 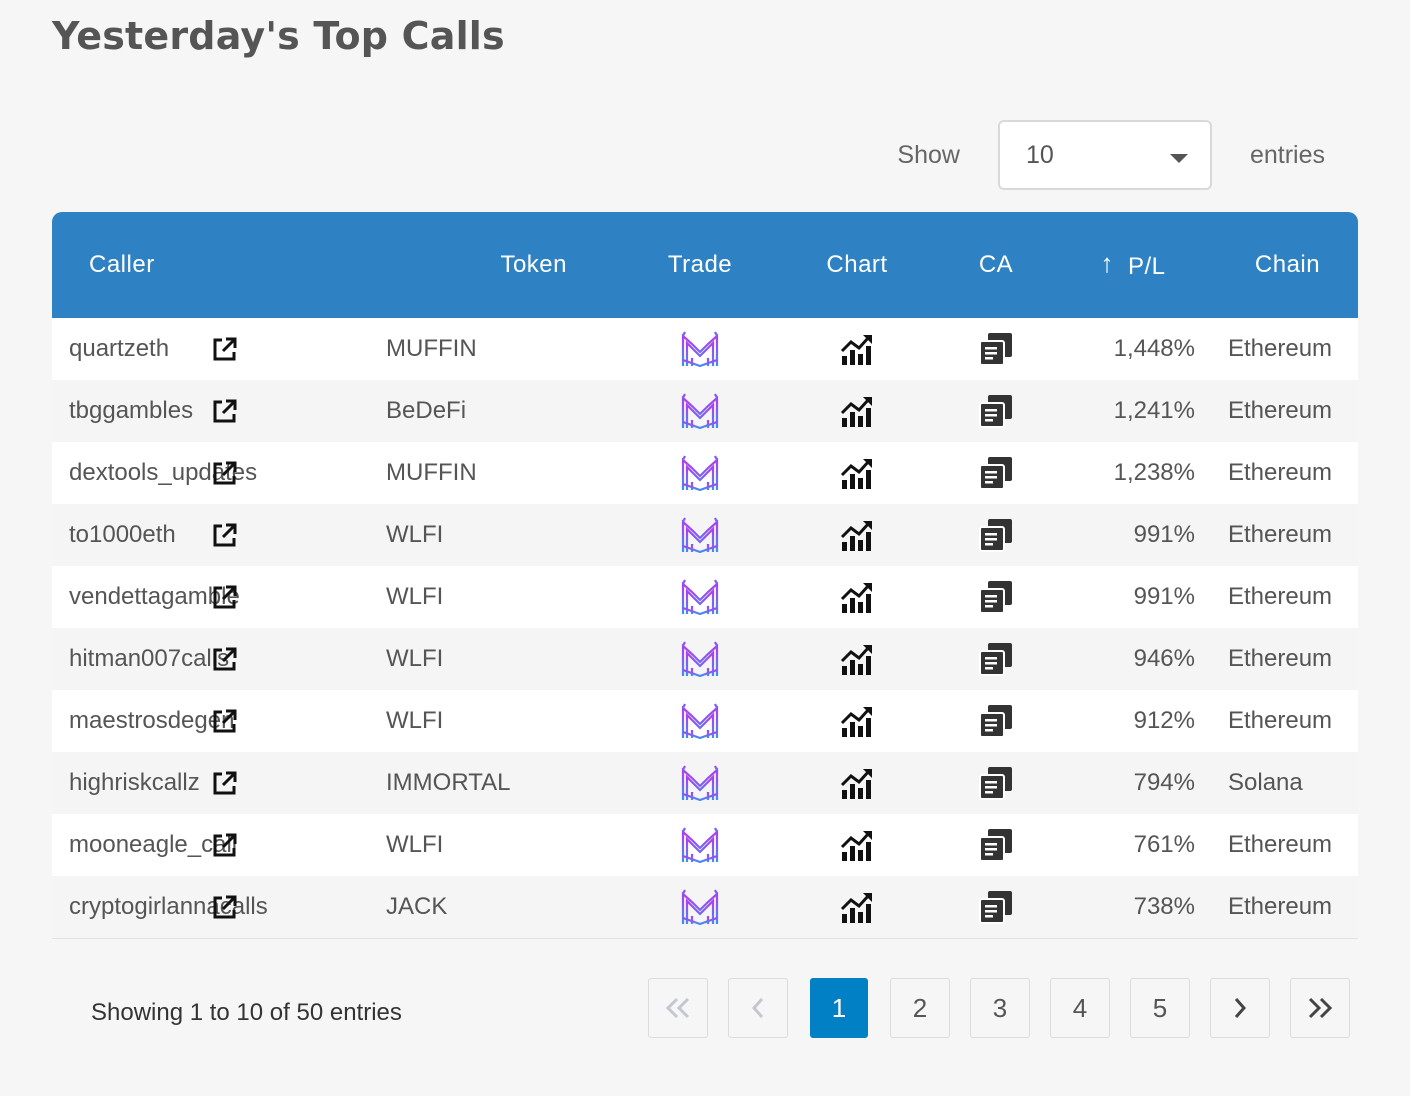 I want to click on entries-length-value: 10, so click(x=1039, y=154).